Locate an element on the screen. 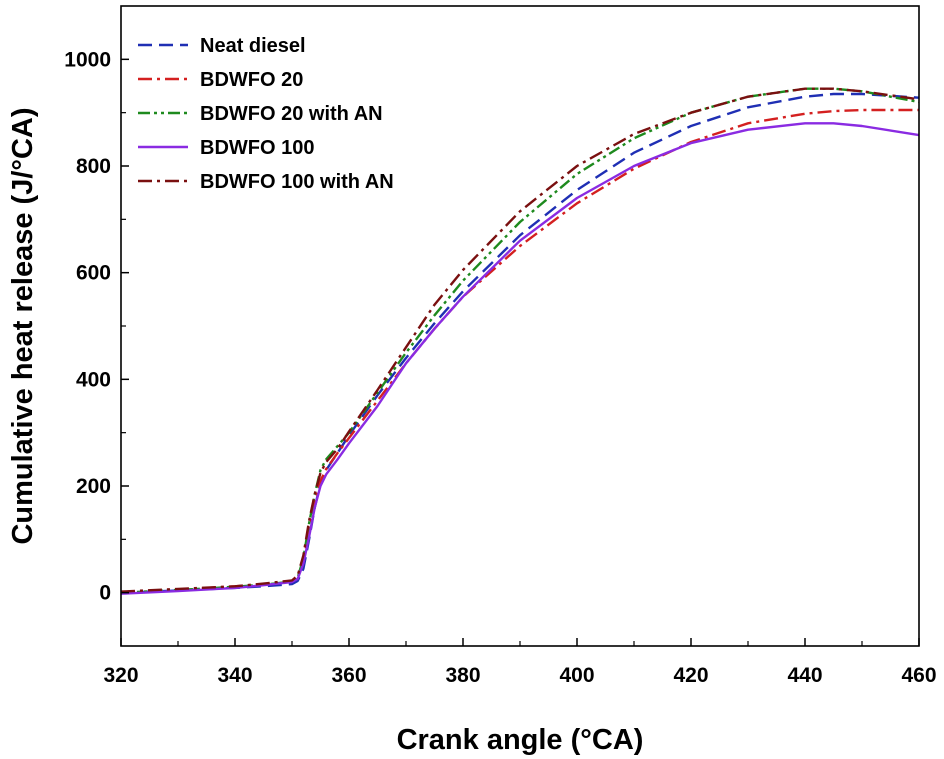  y-axis-title: Cumulative heat release (J/°CA) is located at coordinates (23, 325).